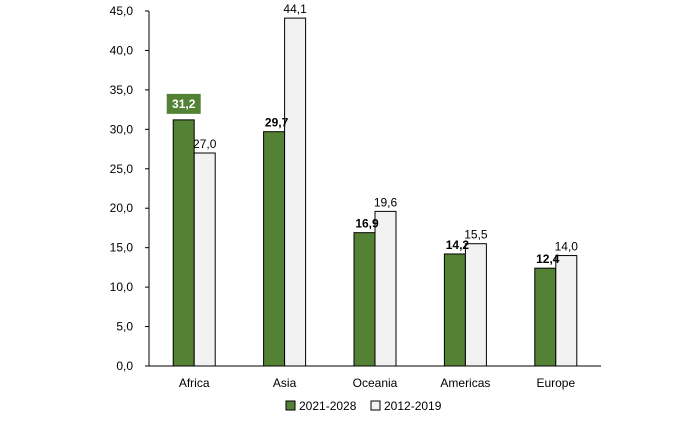 Image resolution: width=700 pixels, height=423 pixels. What do you see at coordinates (386, 202) in the screenshot?
I see `data-label: 19,6` at bounding box center [386, 202].